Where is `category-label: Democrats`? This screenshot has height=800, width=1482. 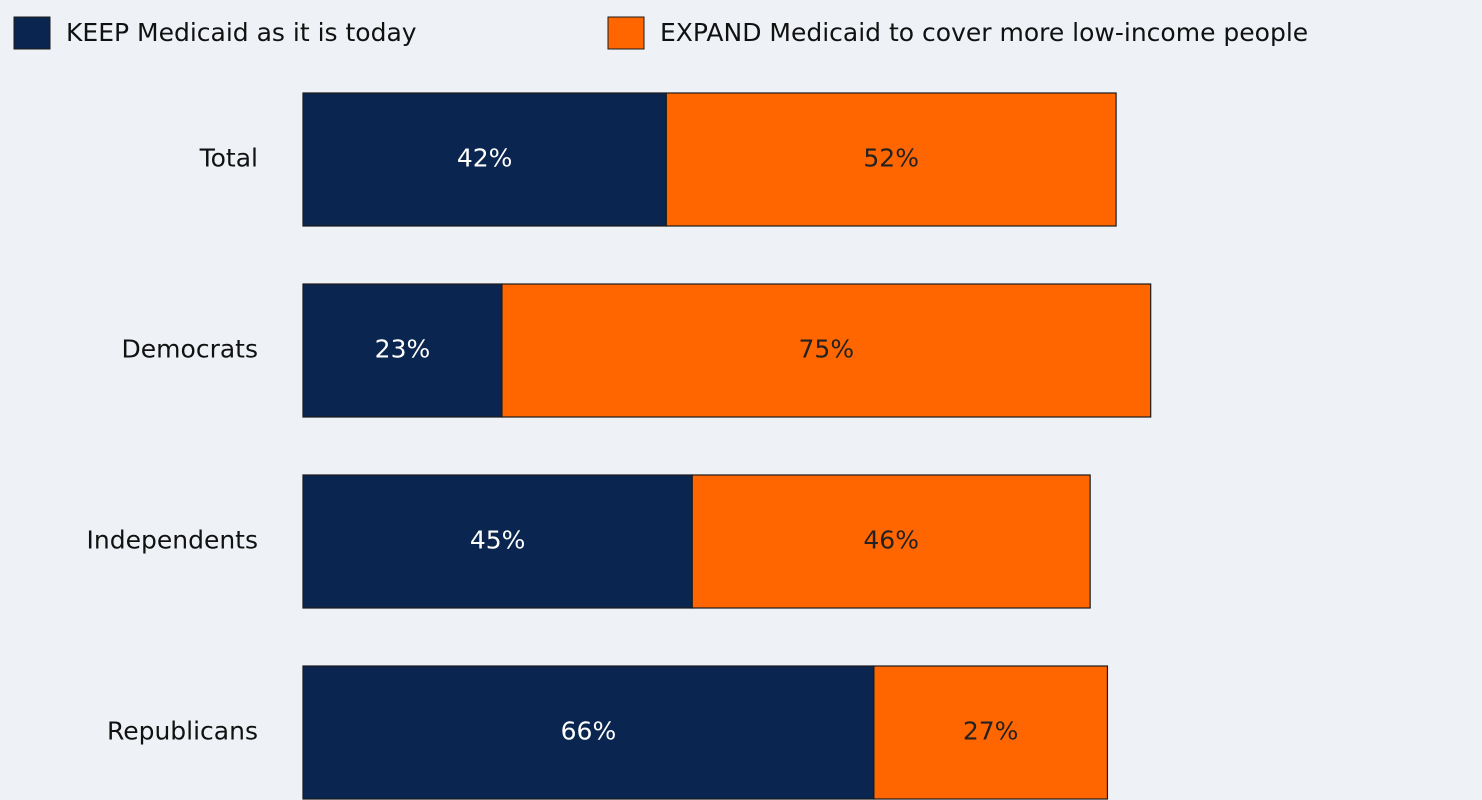 category-label: Democrats is located at coordinates (190, 349).